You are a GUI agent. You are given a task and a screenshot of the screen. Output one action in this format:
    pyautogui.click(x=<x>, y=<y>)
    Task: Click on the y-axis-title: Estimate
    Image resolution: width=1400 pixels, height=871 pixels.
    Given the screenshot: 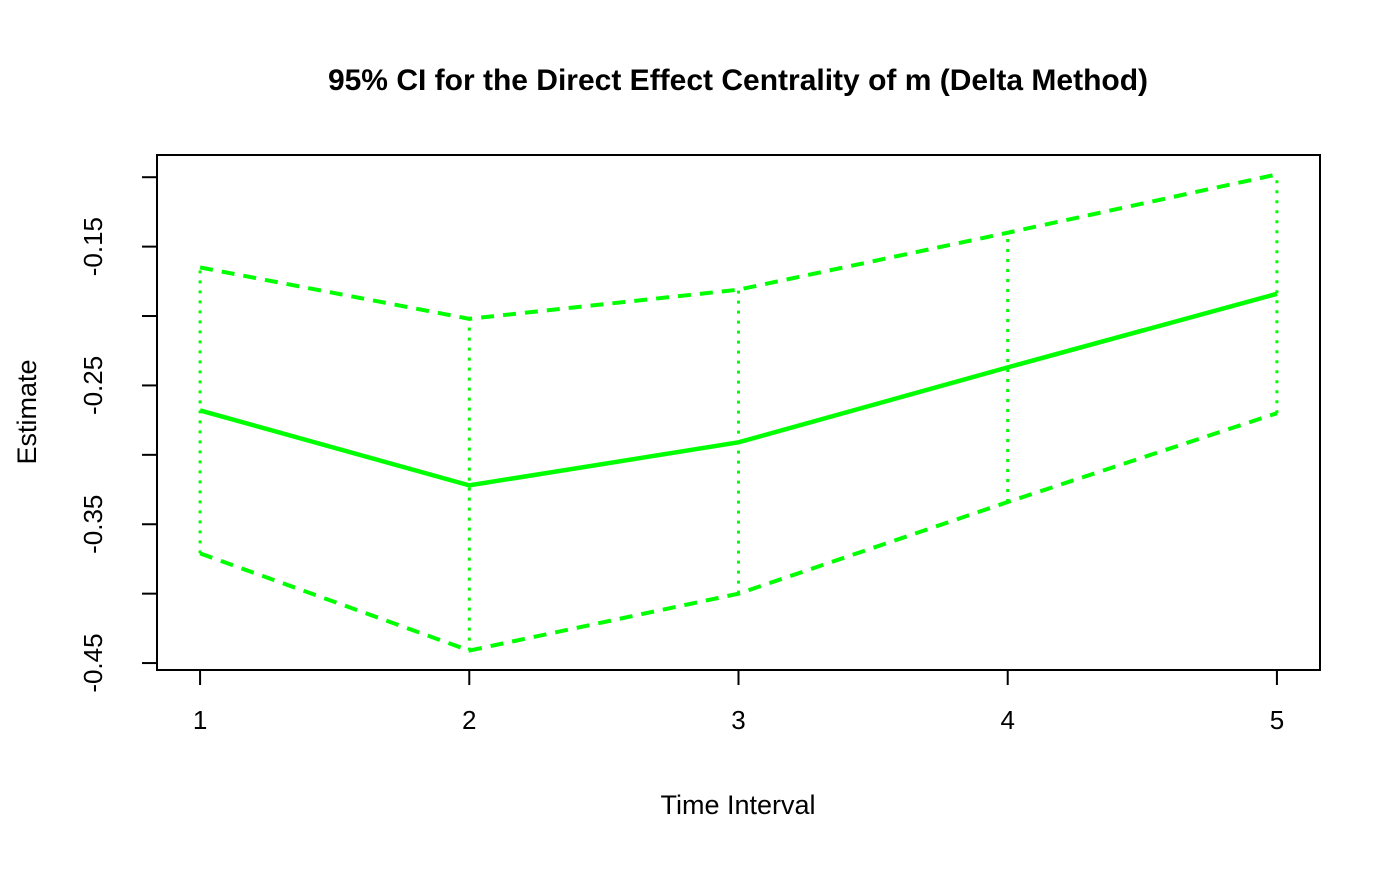 What is the action you would take?
    pyautogui.click(x=27, y=411)
    